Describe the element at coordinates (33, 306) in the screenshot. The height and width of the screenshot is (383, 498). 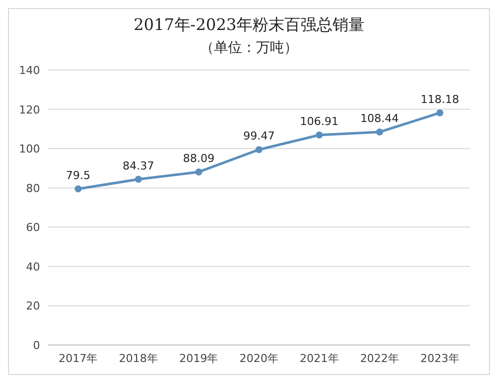
I see `y-tick-label: 20` at that location.